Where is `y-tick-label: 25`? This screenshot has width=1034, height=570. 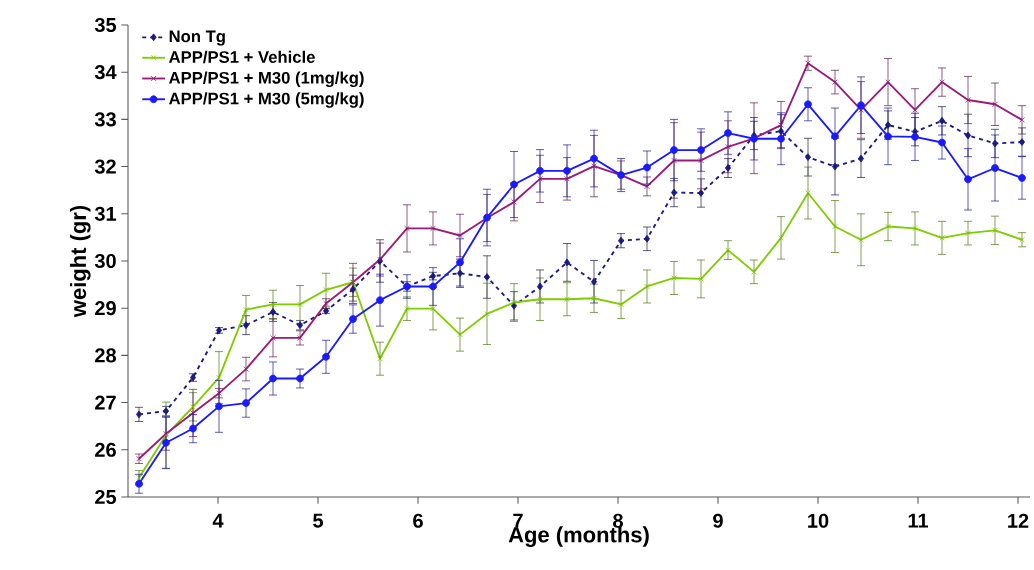
y-tick-label: 25 is located at coordinates (106, 497).